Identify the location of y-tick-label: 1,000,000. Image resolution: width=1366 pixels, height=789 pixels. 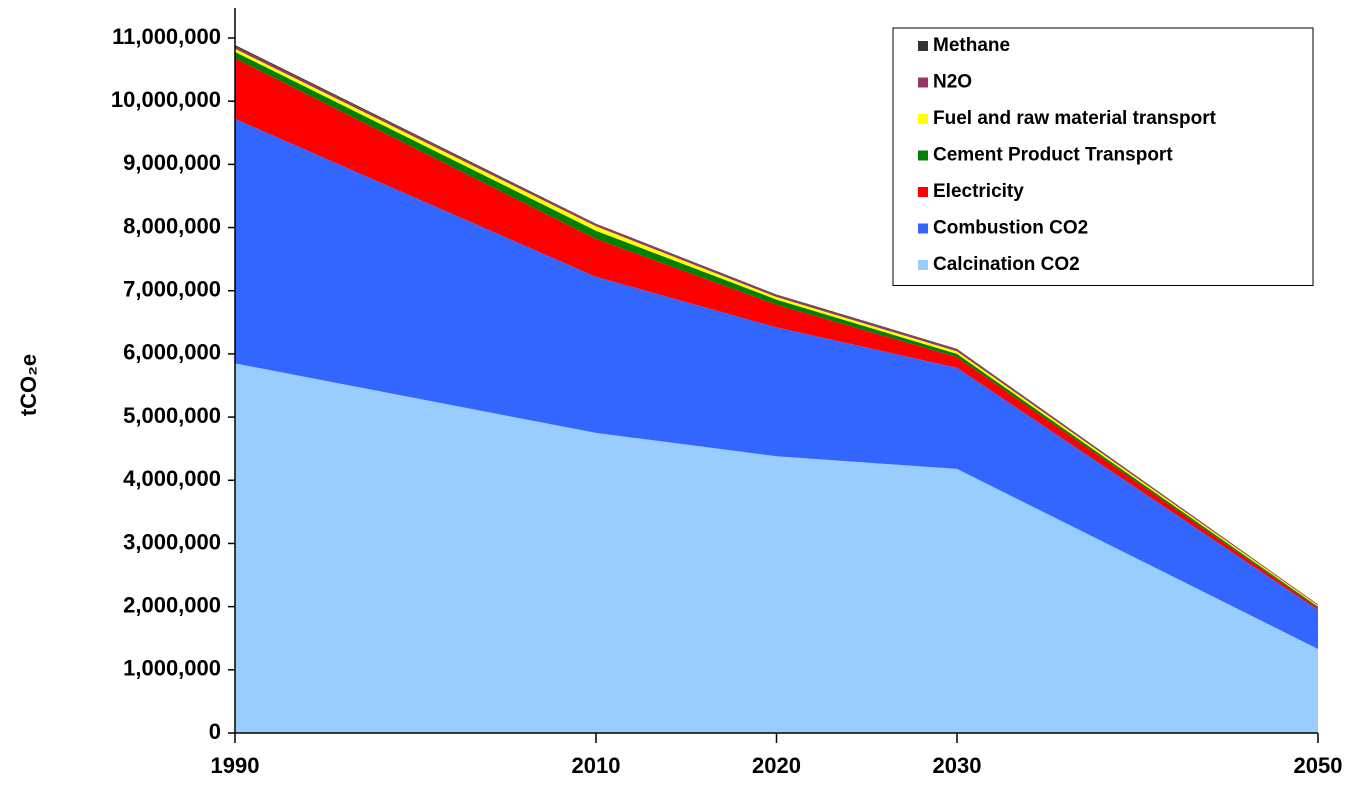
(172, 668).